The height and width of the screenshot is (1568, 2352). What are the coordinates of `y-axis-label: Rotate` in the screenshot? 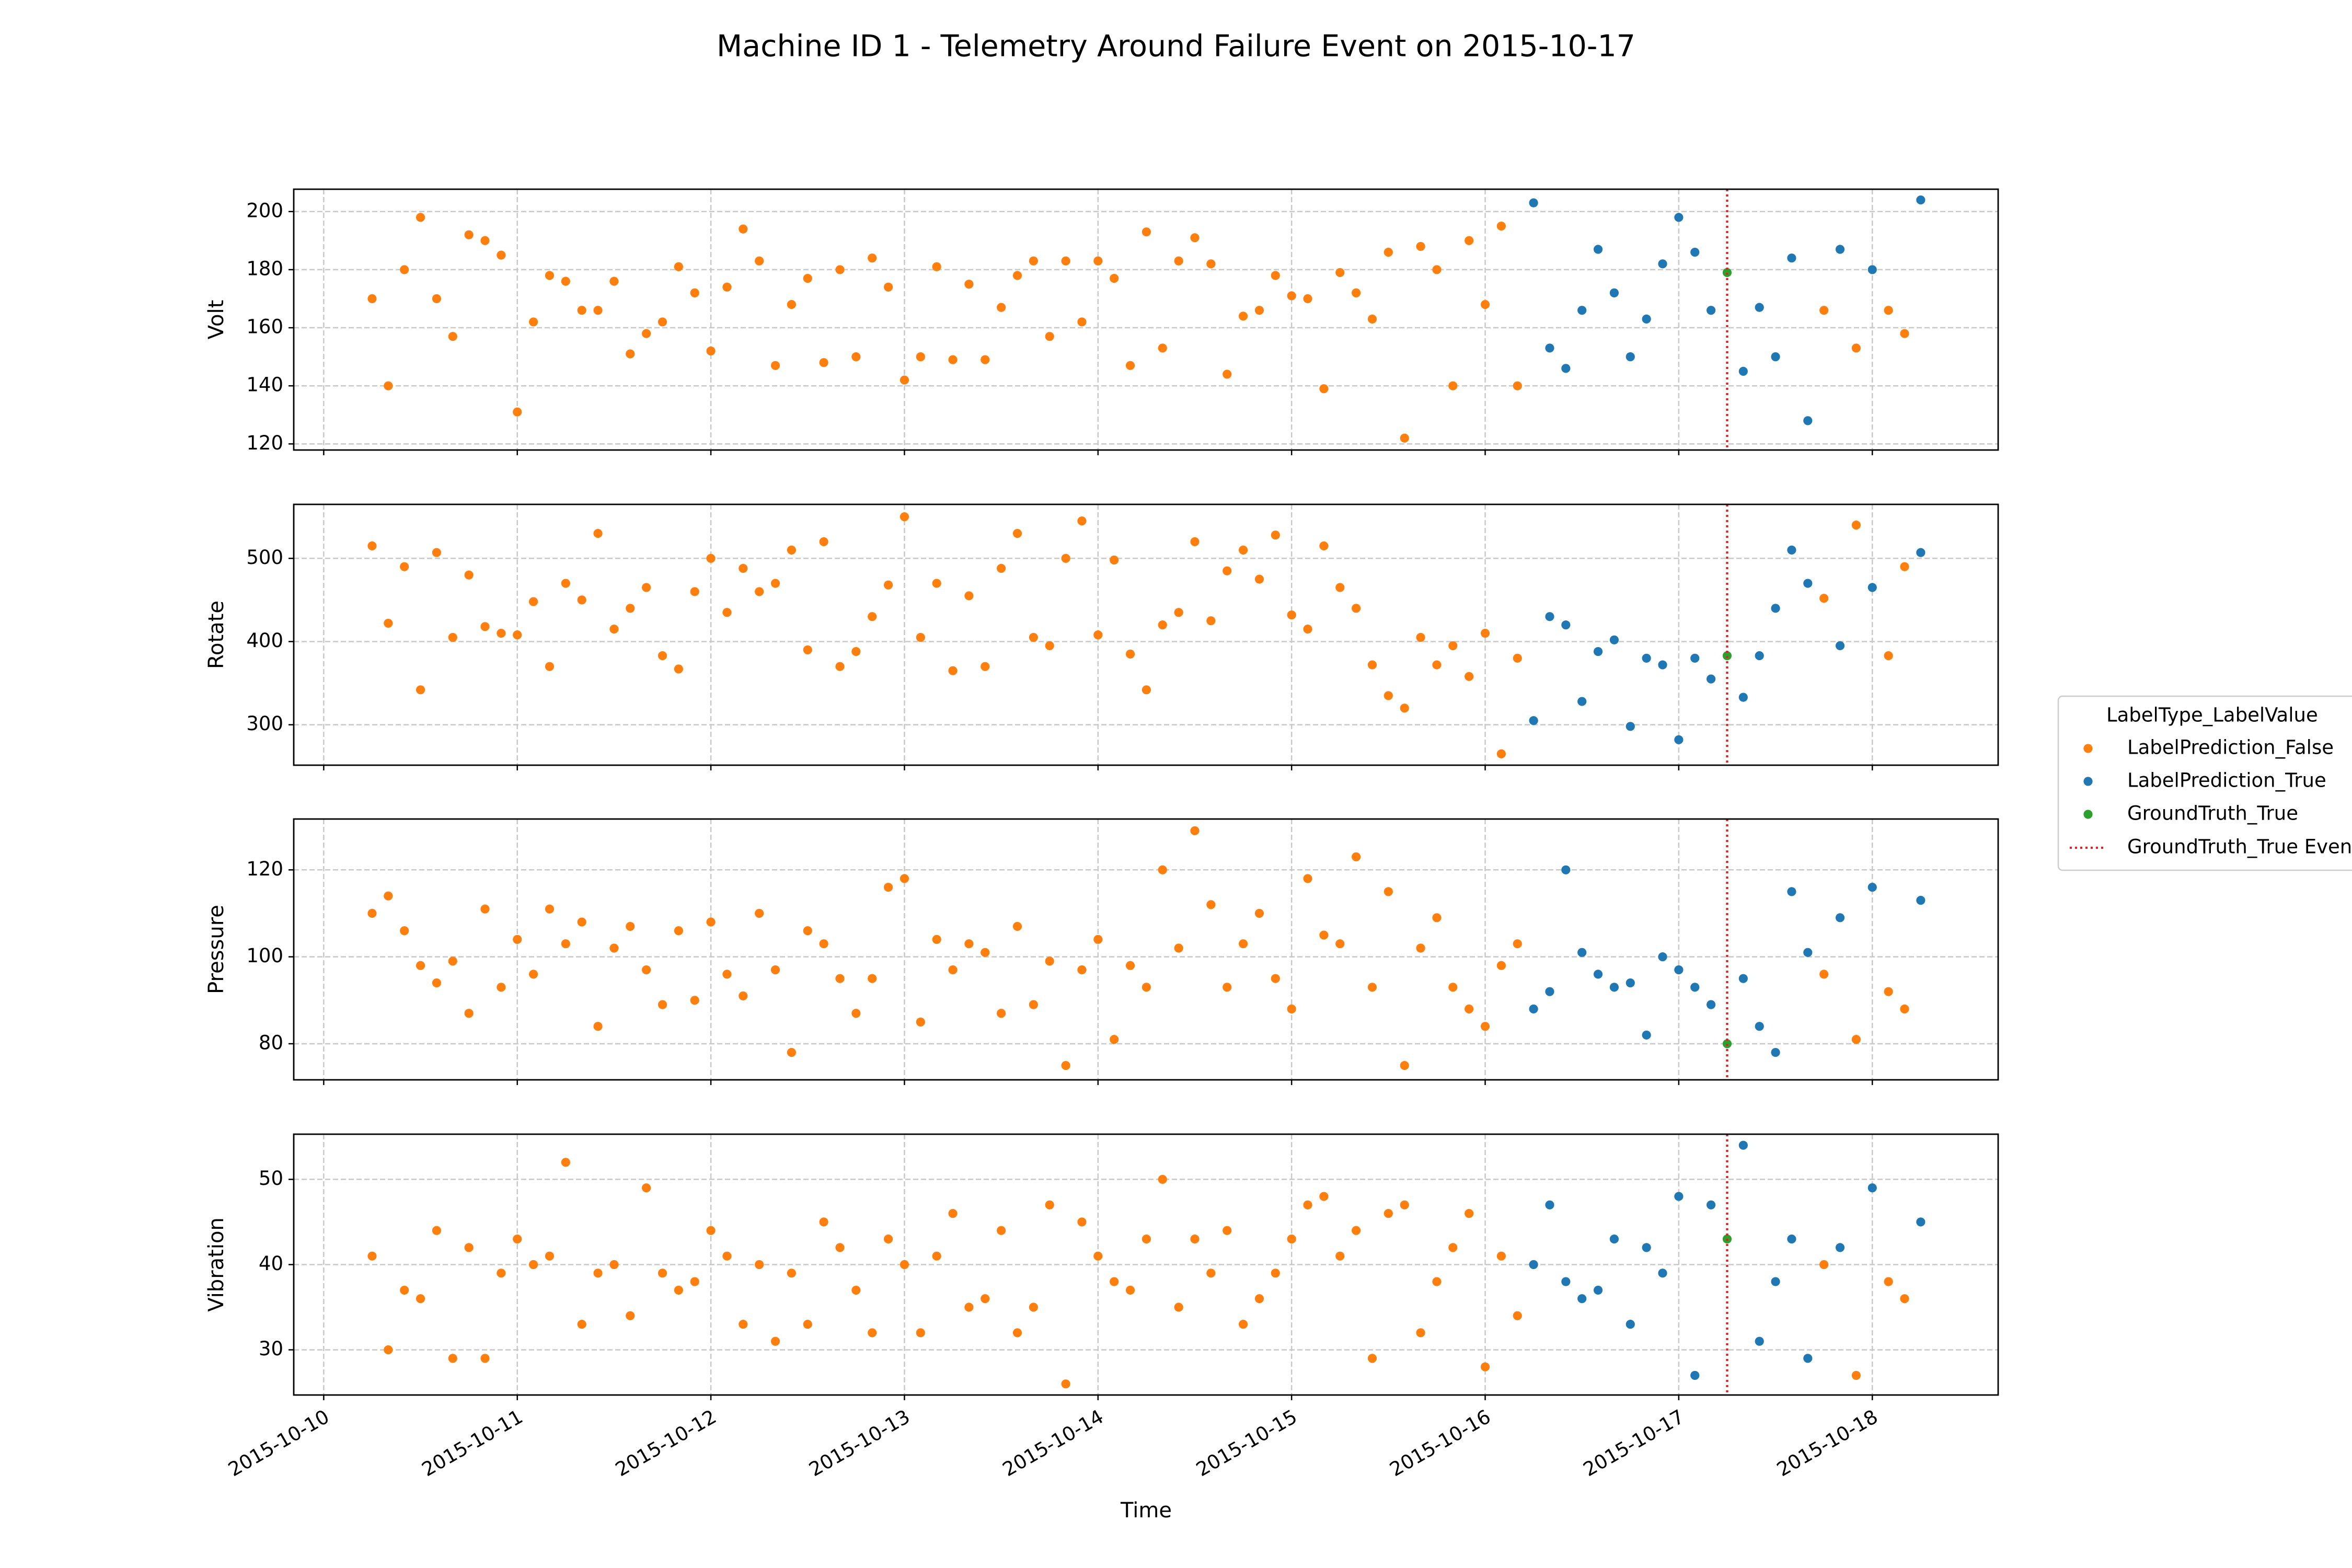 It's located at (216, 635).